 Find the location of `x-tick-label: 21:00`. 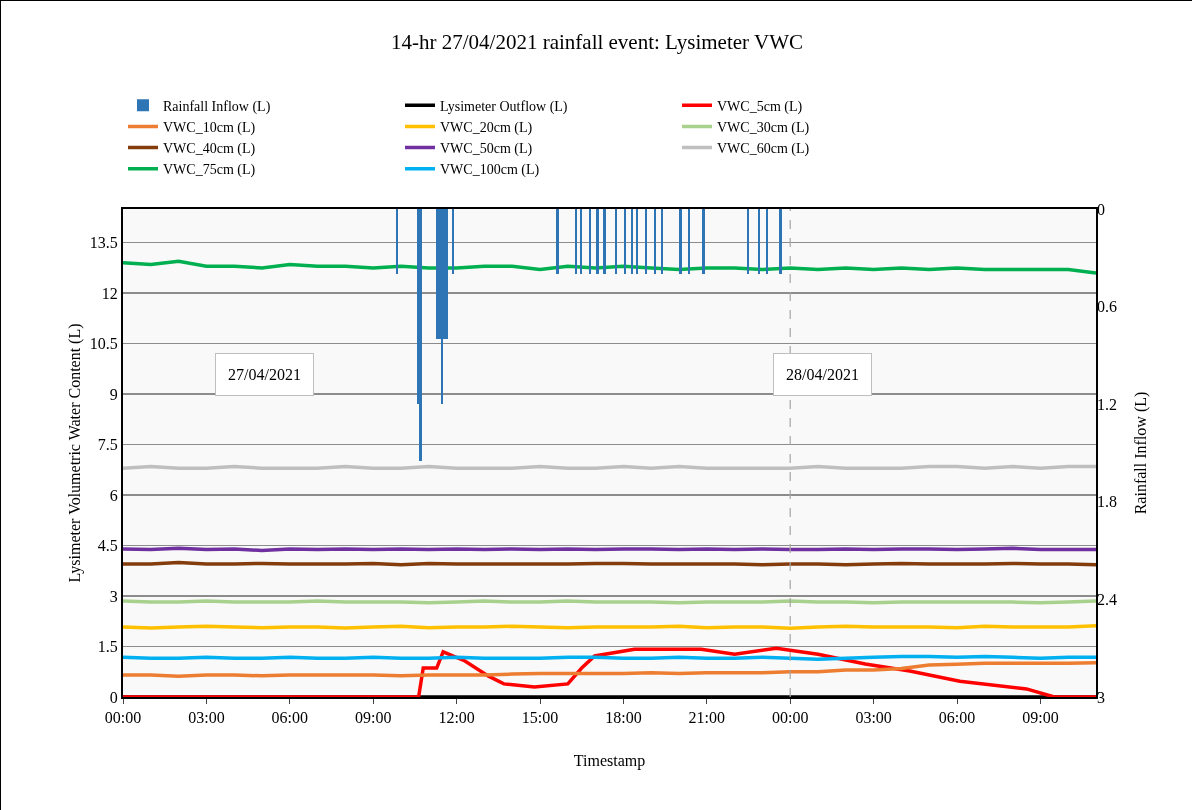

x-tick-label: 21:00 is located at coordinates (707, 718).